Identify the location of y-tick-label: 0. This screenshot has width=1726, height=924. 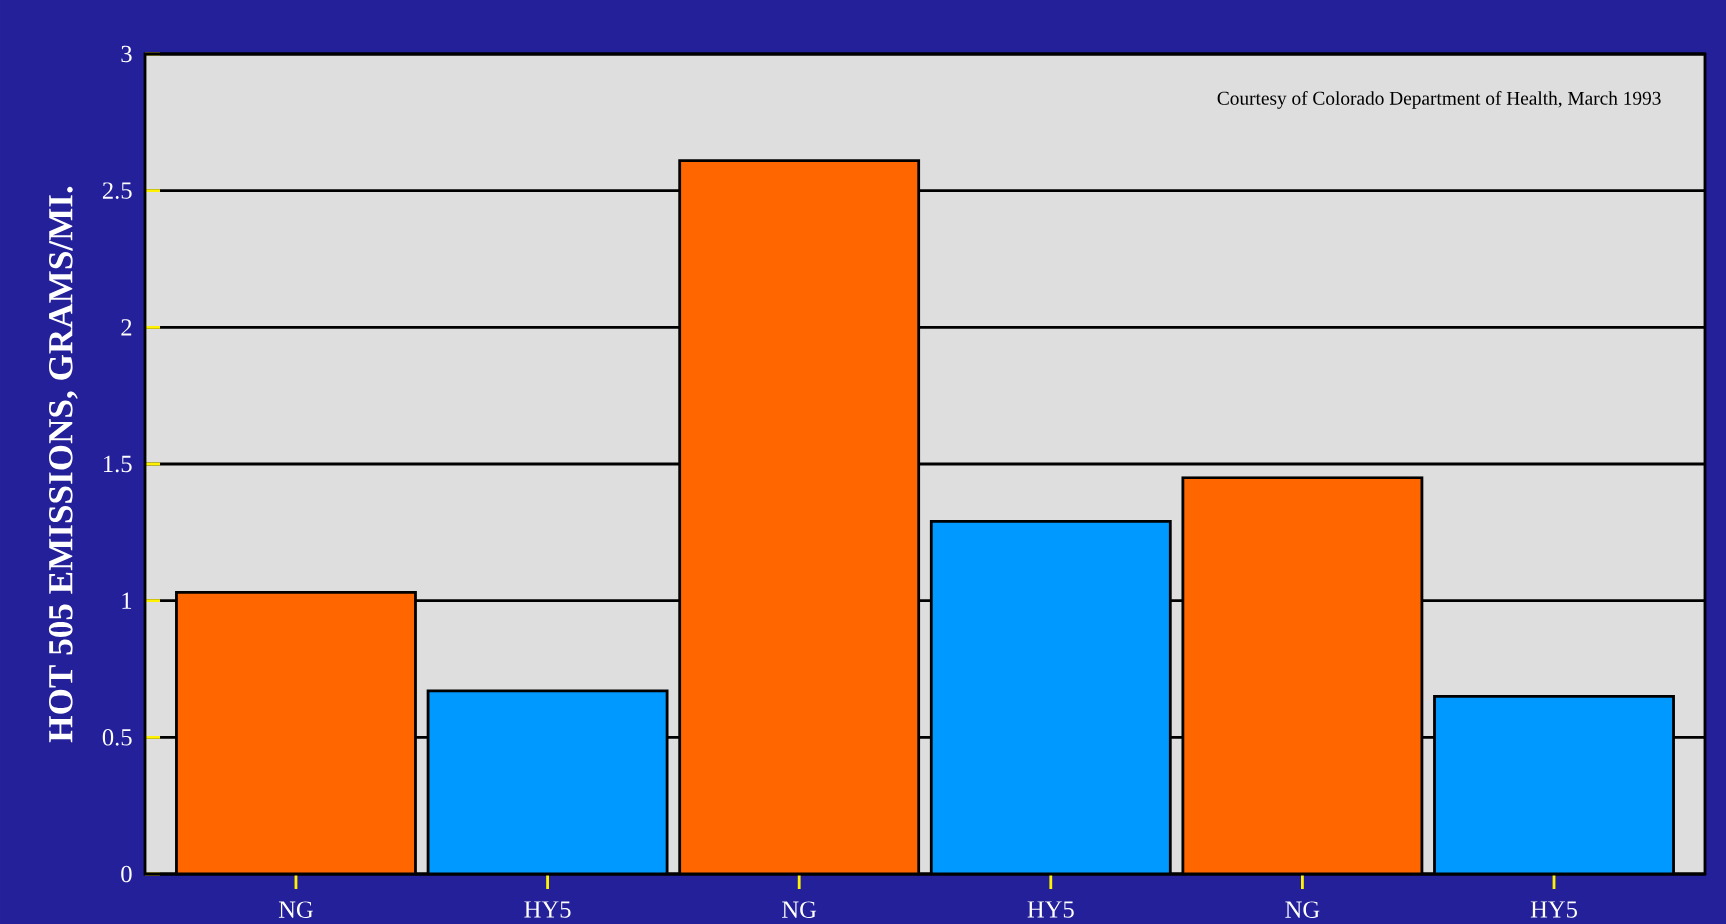
(126, 874).